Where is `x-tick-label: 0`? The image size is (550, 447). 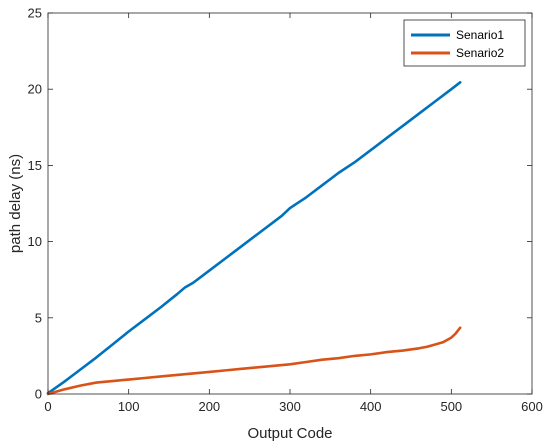
x-tick-label: 0 is located at coordinates (47, 406).